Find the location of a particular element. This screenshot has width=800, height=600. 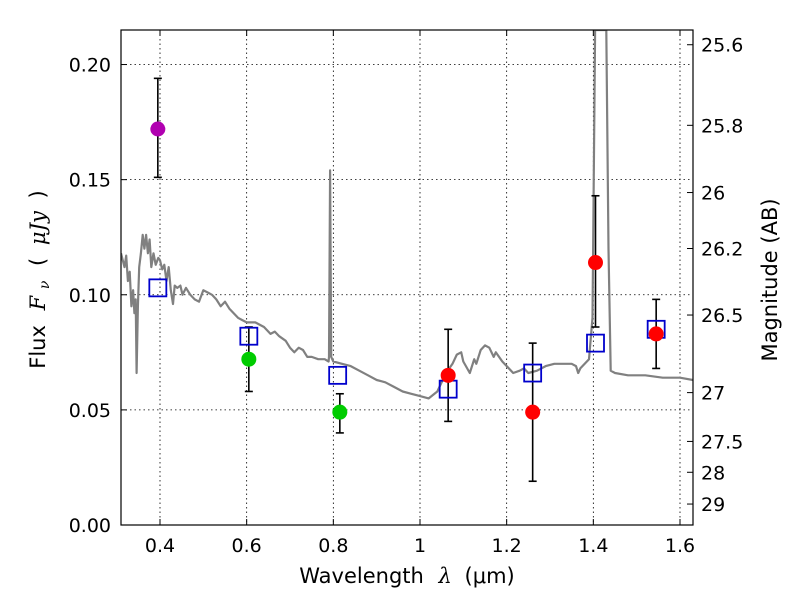

right-tick-label: 27 is located at coordinates (713, 394).